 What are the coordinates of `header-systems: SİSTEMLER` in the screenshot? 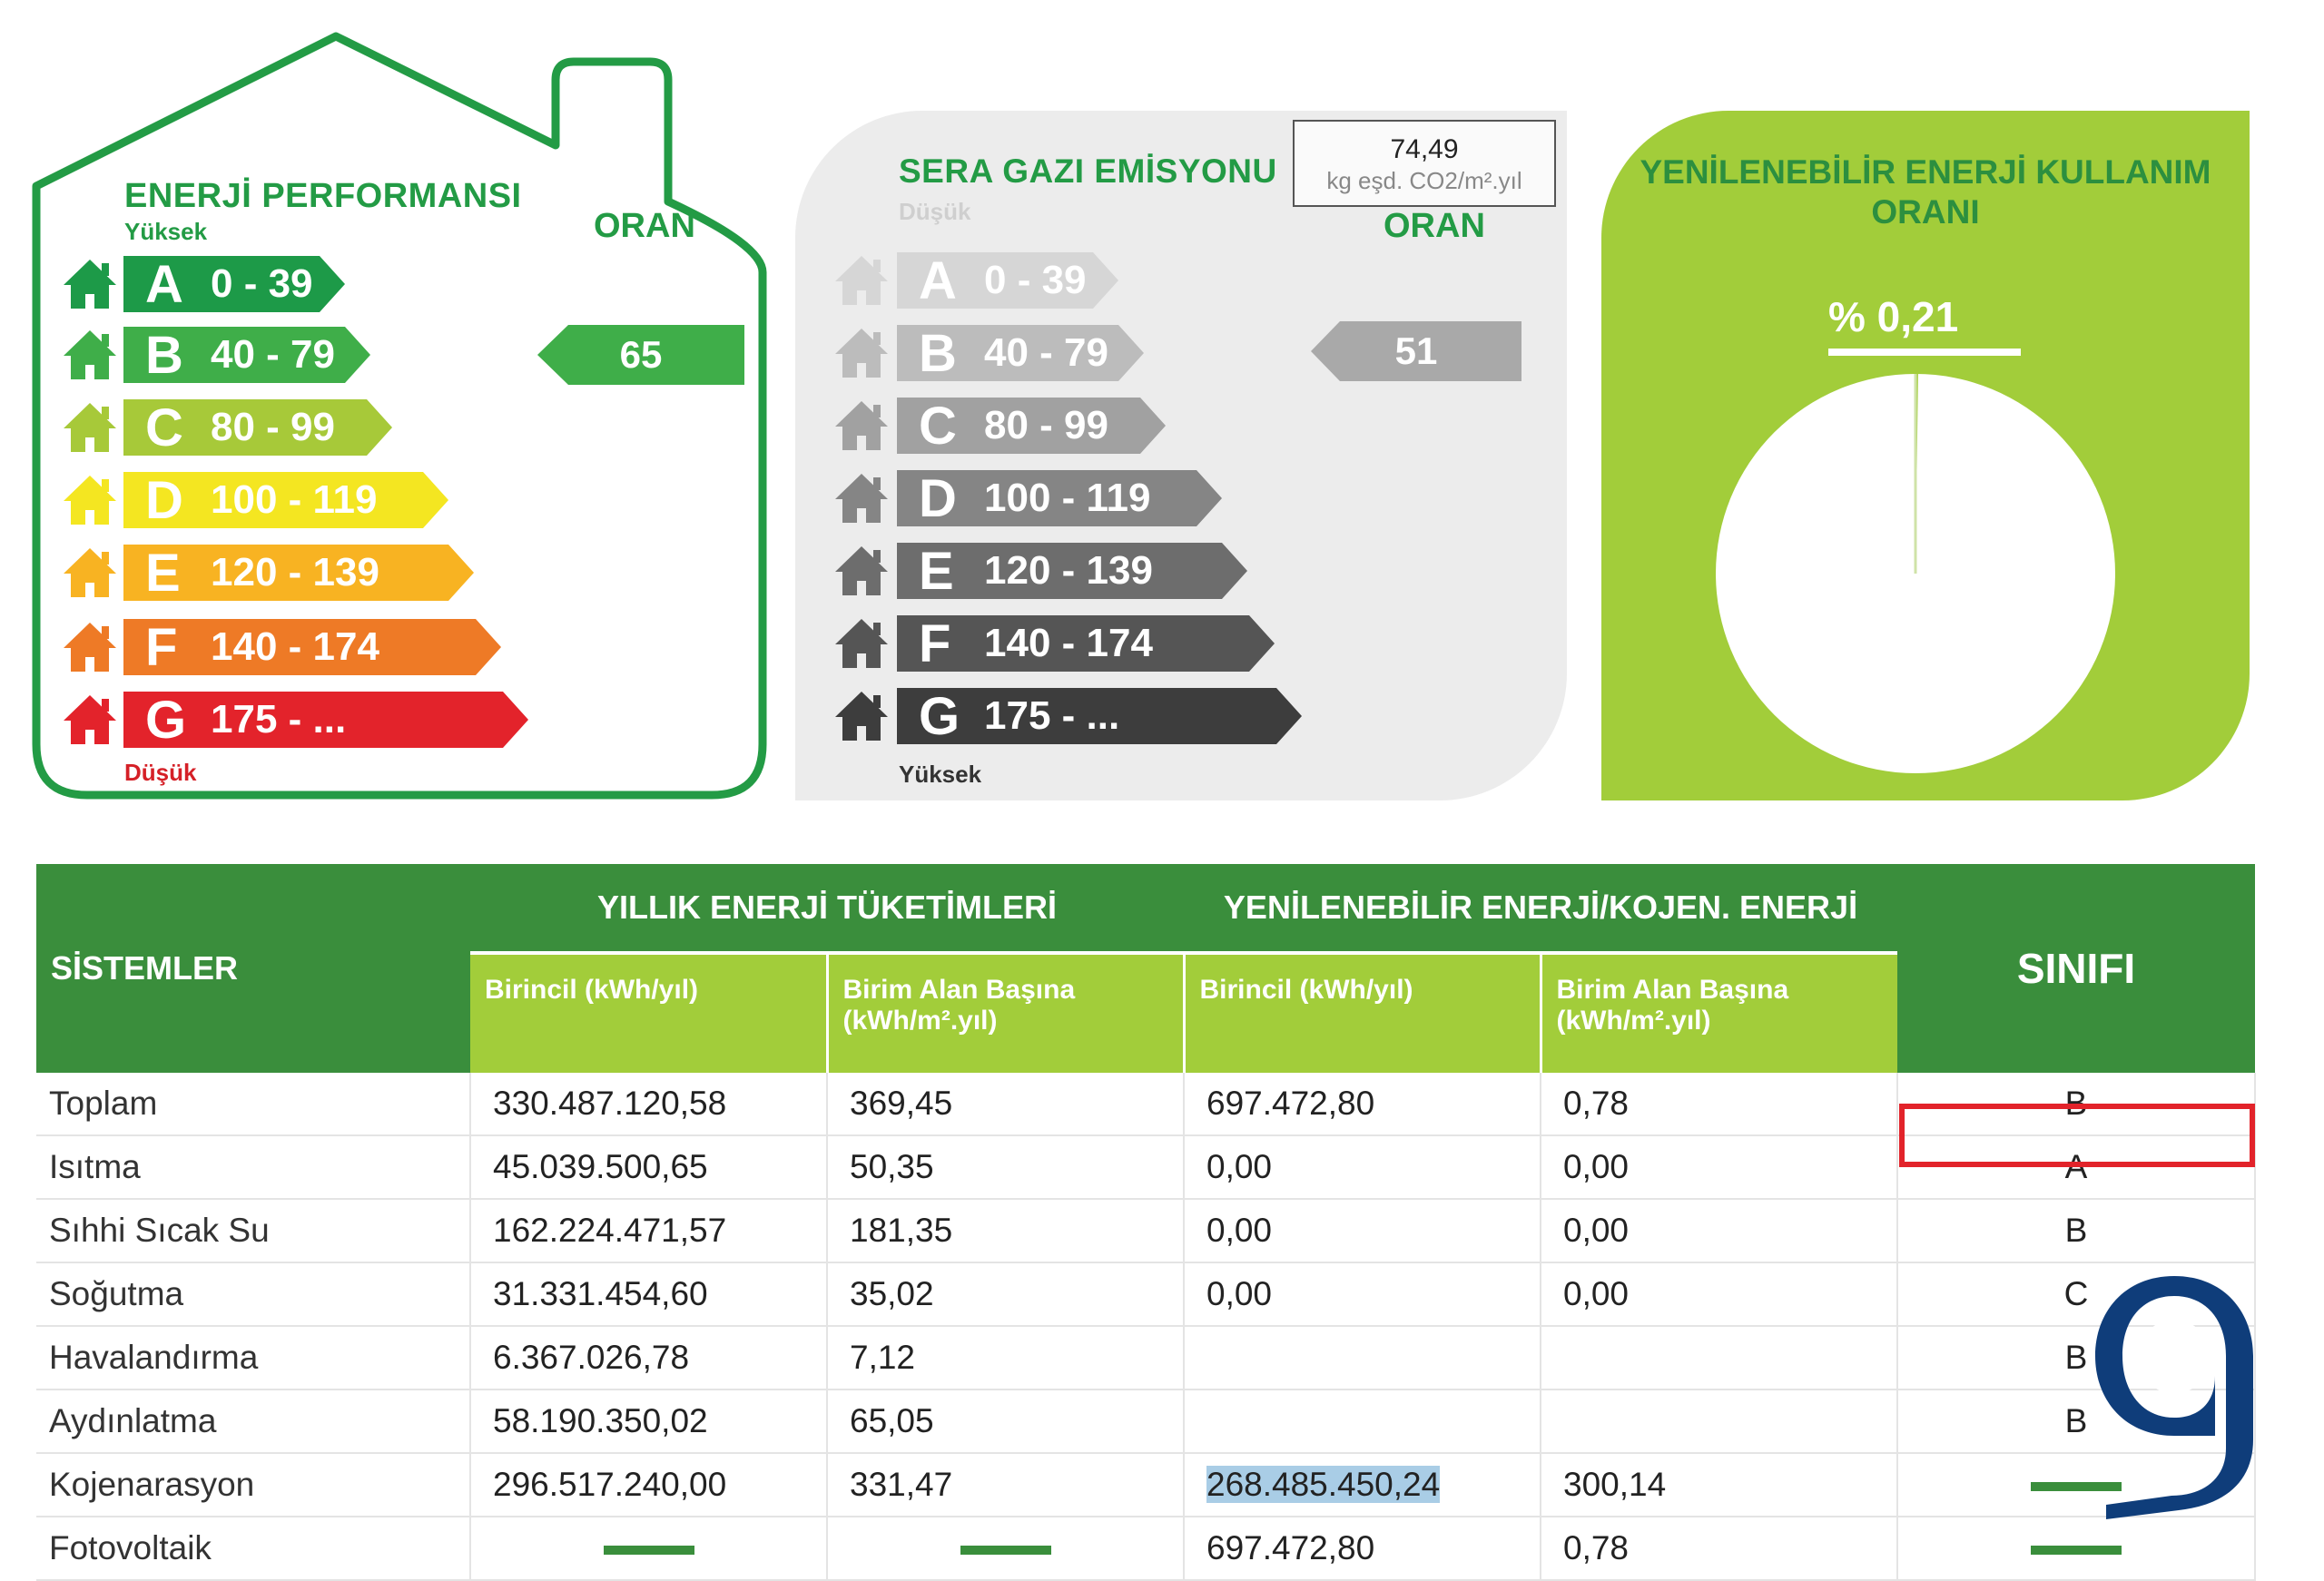 It's located at (253, 968).